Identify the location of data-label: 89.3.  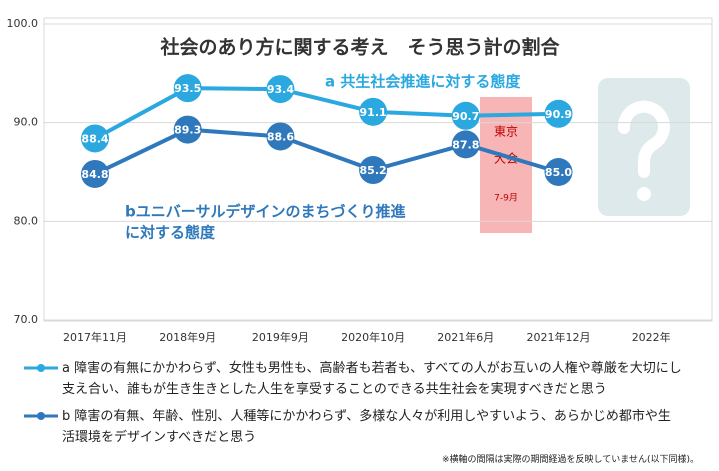
(187, 130).